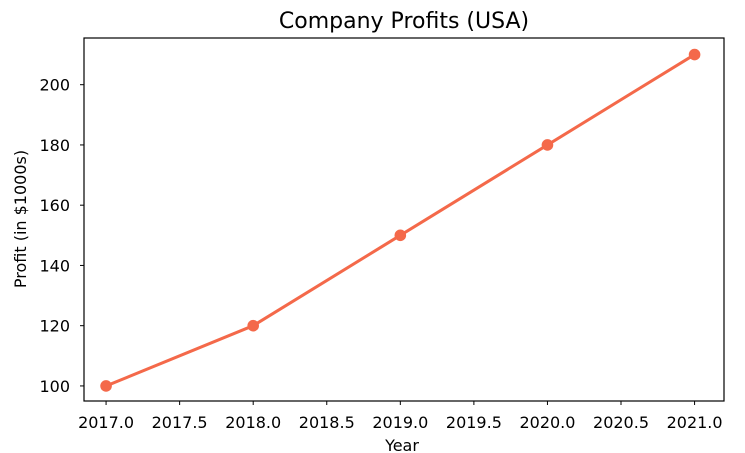  I want to click on chart-title: Company Profits (USA), so click(404, 21).